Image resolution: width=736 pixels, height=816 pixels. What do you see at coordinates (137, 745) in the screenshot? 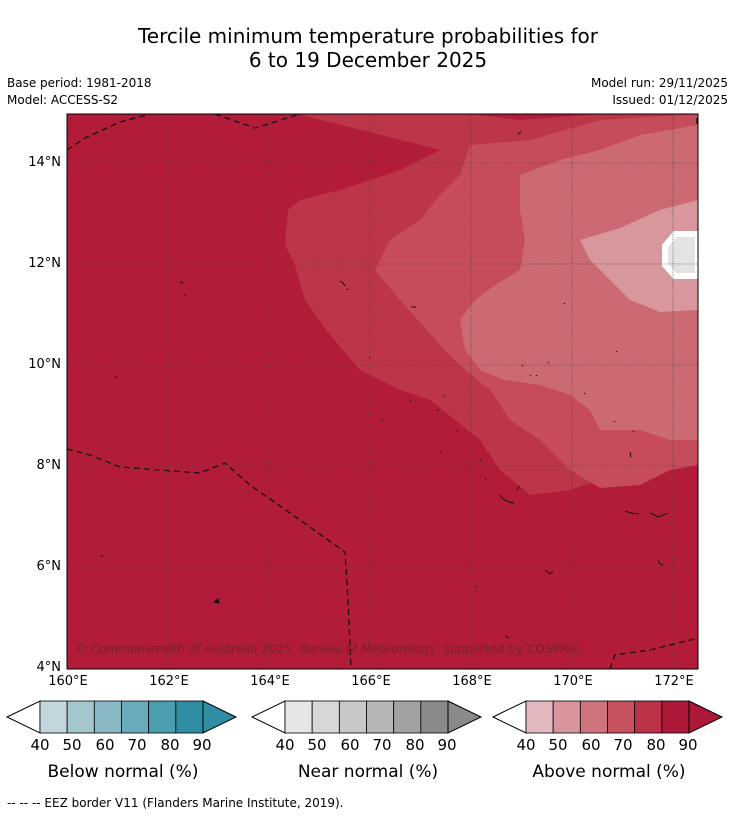
I see `cb-below-tick: 70` at bounding box center [137, 745].